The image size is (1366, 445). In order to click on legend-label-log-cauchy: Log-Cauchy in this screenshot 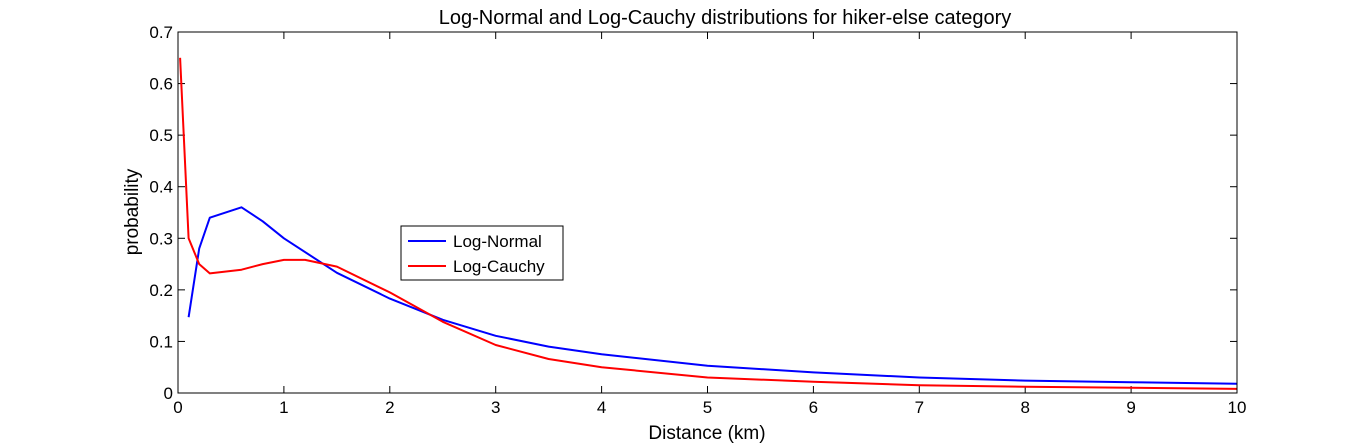, I will do `click(499, 266)`.